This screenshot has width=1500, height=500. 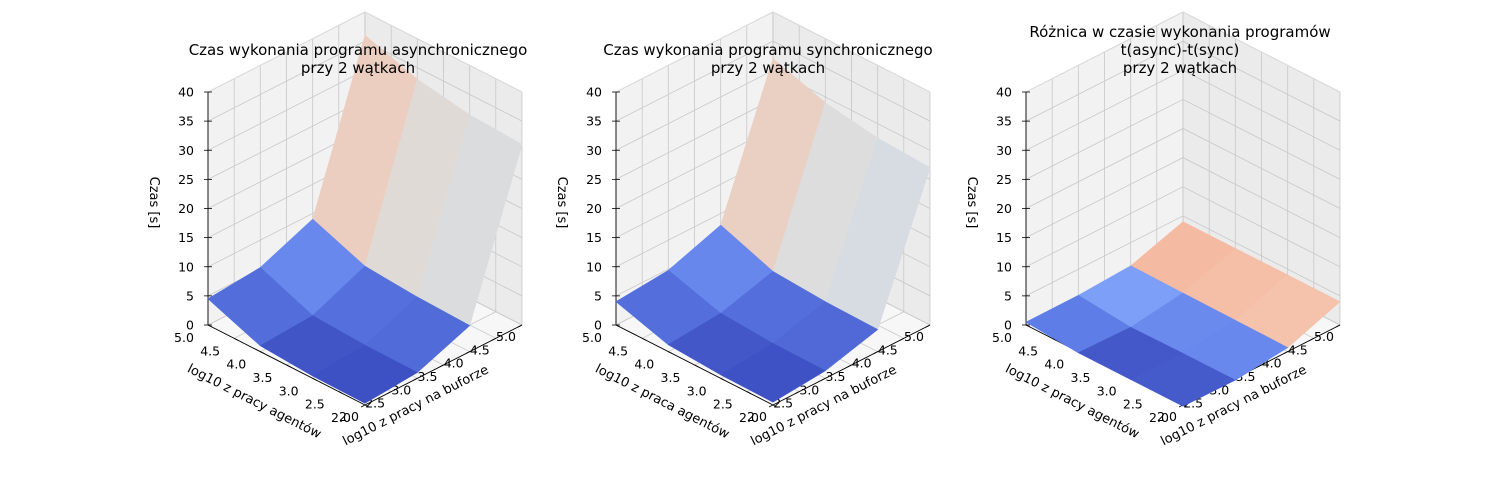 What do you see at coordinates (783, 403) in the screenshot?
I see `x-tick-label: 2.5` at bounding box center [783, 403].